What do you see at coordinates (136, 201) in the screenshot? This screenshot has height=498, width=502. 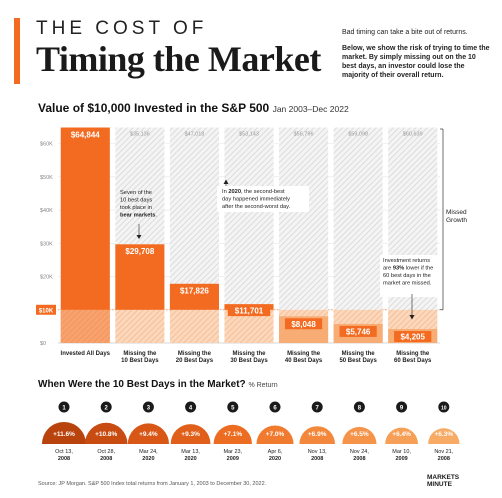 I see `annotation-text: 10 best days` at bounding box center [136, 201].